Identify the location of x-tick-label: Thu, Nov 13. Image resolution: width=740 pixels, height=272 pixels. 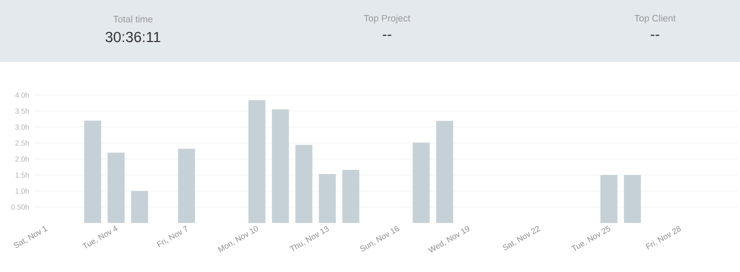
(309, 238).